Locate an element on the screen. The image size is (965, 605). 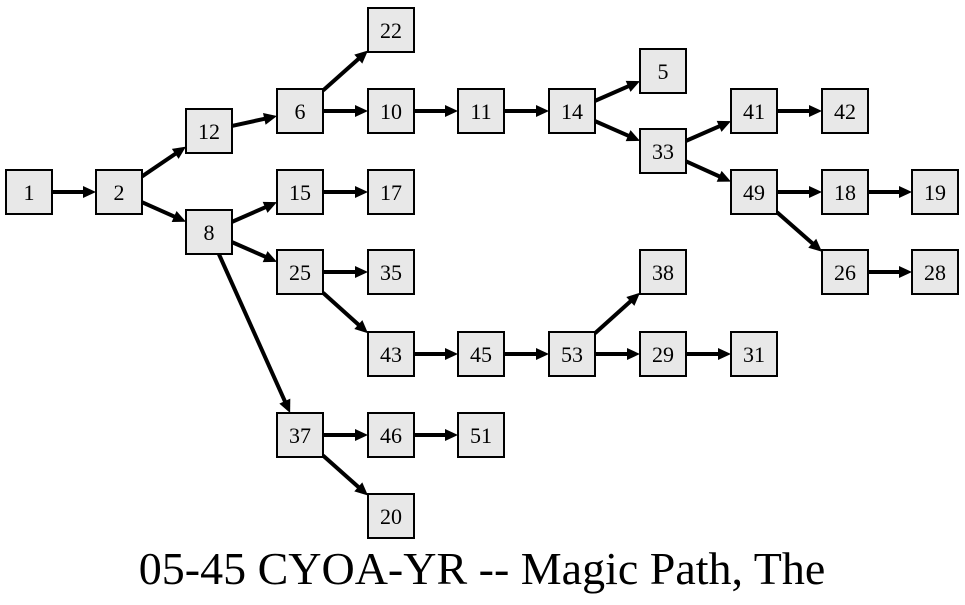
node-38: 38 is located at coordinates (663, 272).